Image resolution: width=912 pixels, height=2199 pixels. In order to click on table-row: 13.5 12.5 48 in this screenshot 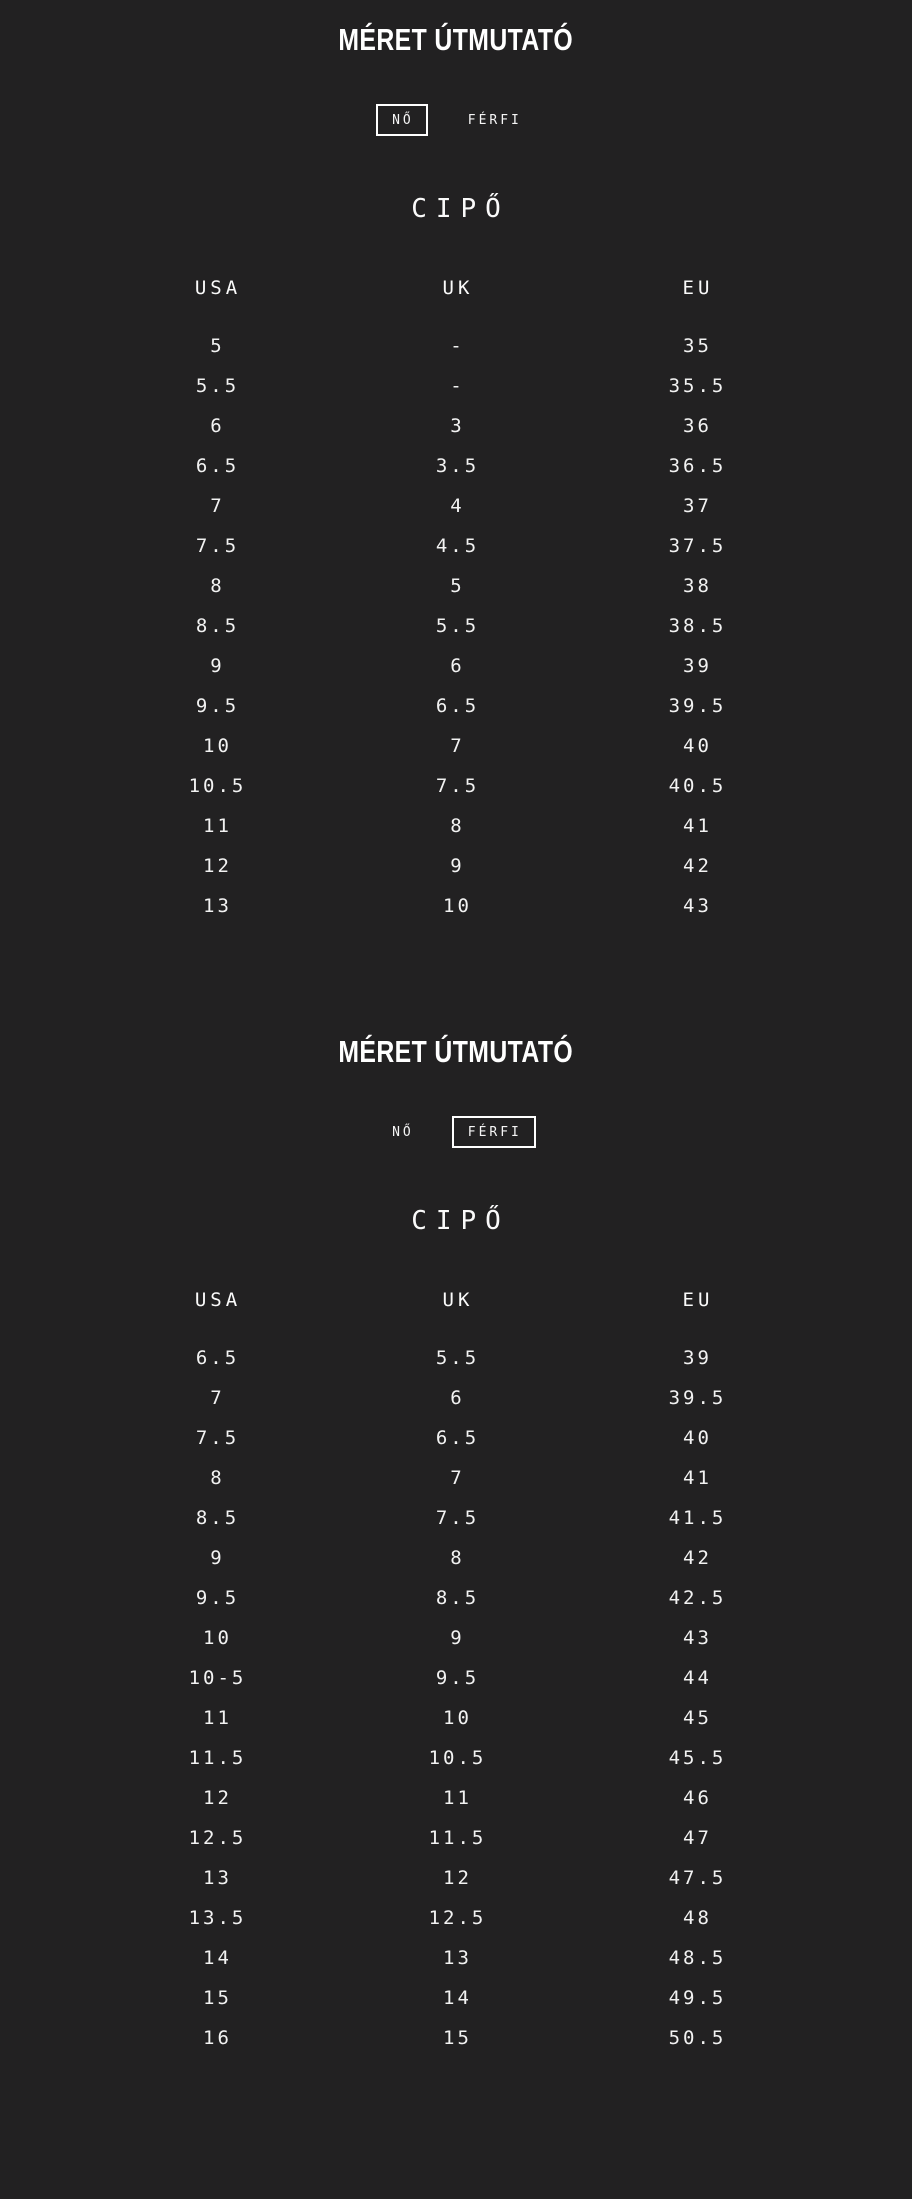, I will do `click(456, 1918)`.